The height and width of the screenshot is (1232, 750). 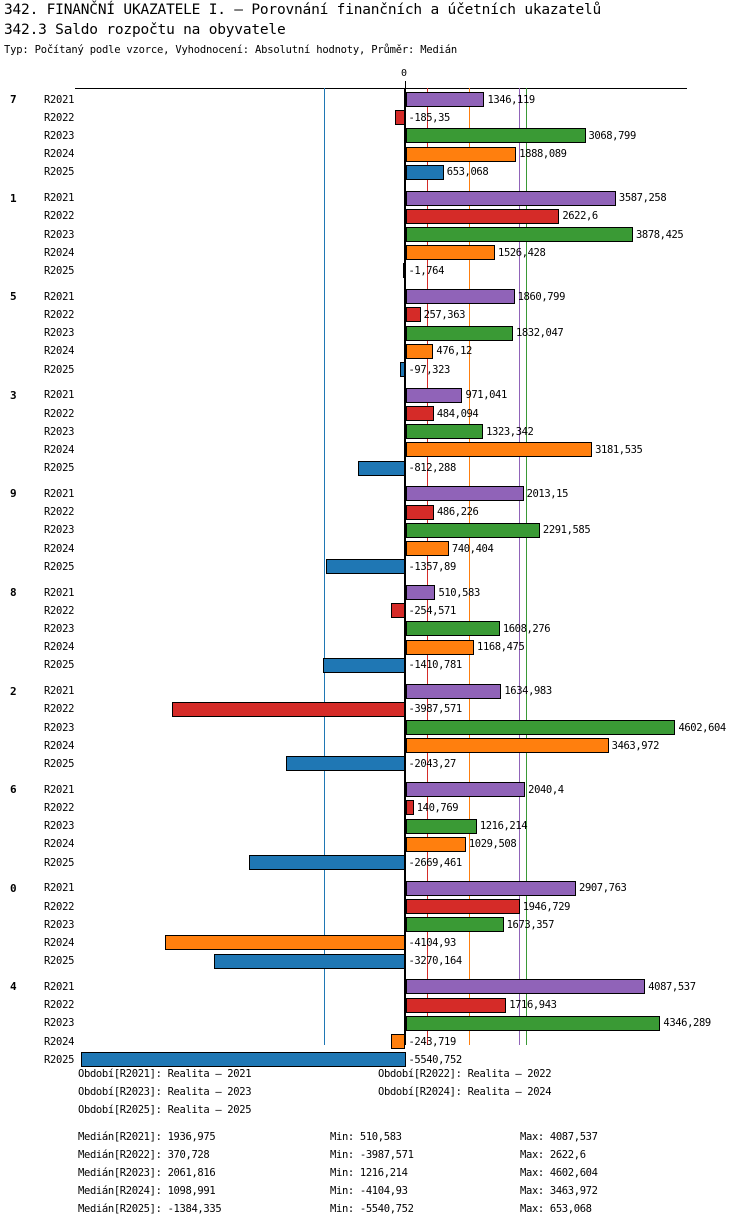 I want to click on bar-value-label: 476,12, so click(x=454, y=351).